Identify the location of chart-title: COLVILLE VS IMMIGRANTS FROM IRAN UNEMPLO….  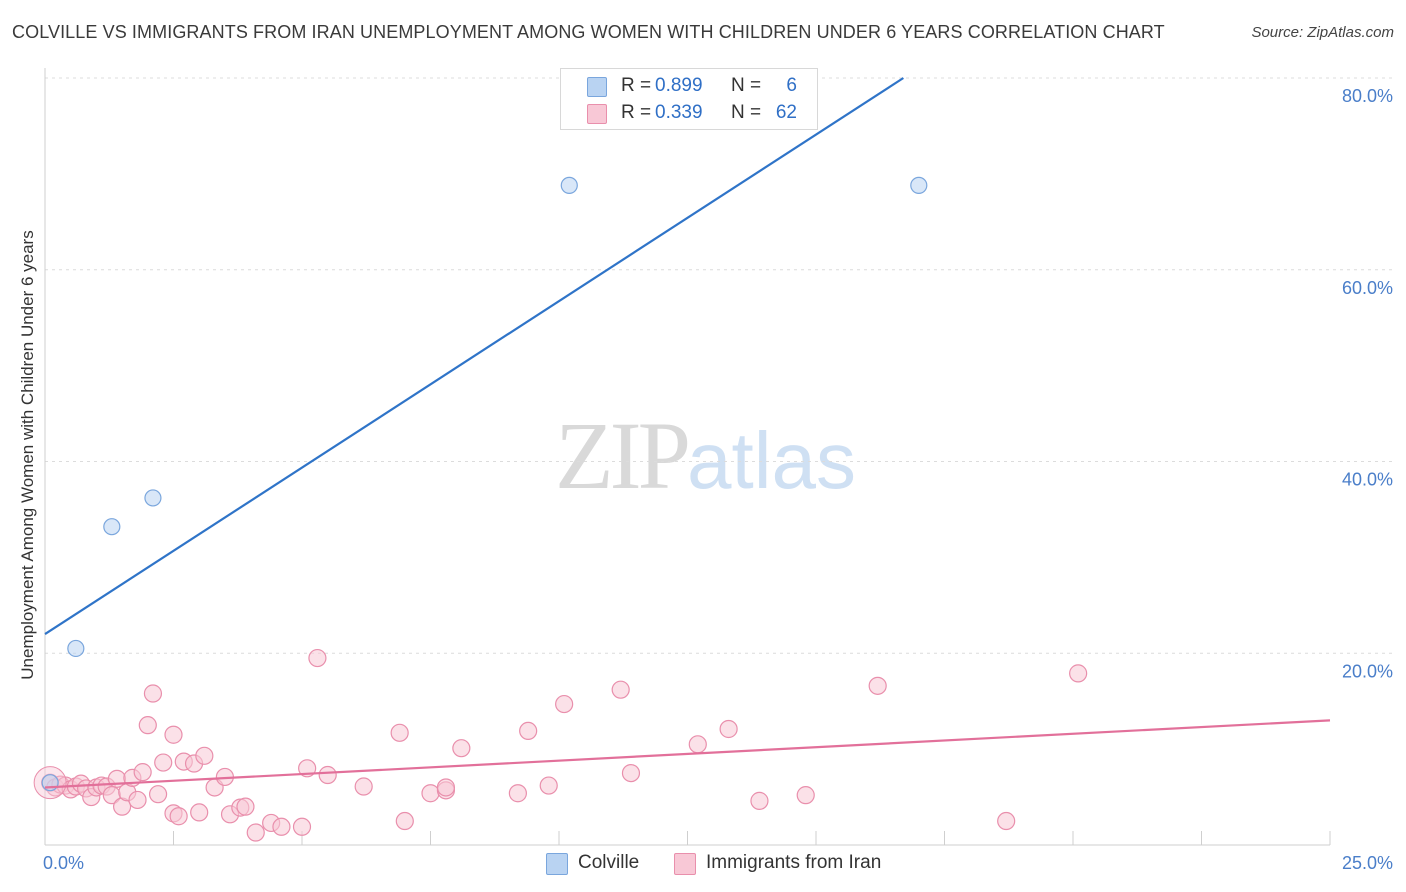
(588, 32).